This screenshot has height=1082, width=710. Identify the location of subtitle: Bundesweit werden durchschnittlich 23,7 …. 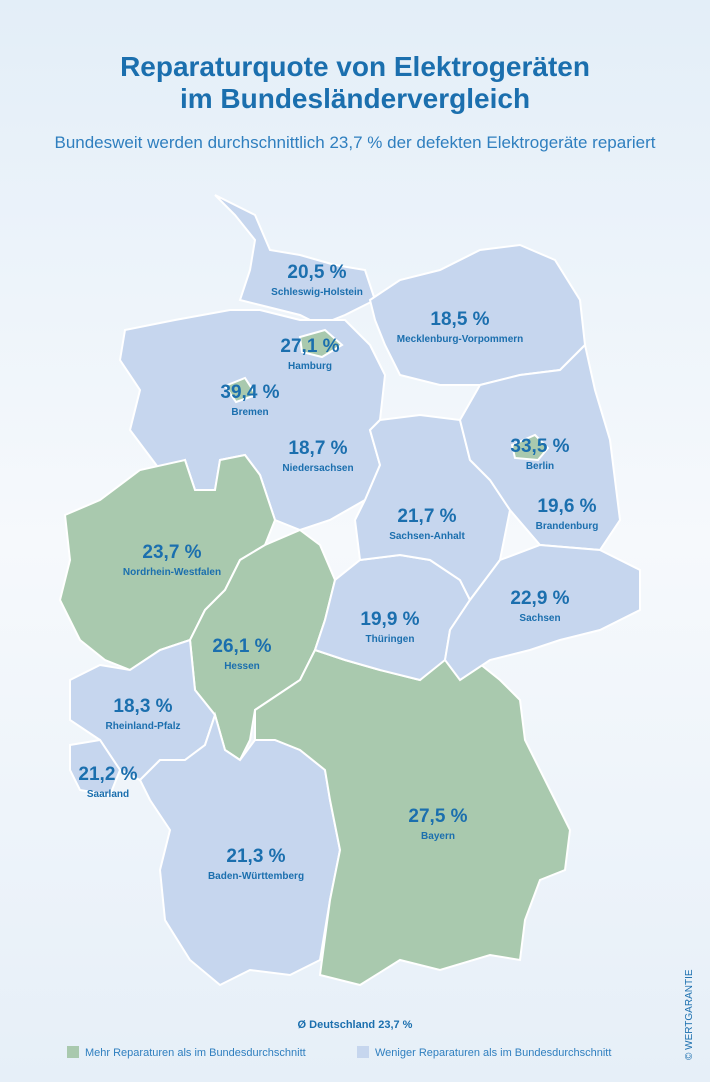
(354, 142).